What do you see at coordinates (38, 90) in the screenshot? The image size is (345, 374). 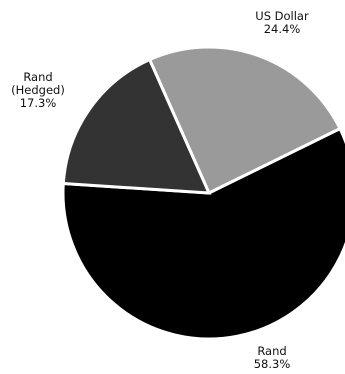 I see `pie-label-rand-hedged: Rand (Hedged) 17.3%` at bounding box center [38, 90].